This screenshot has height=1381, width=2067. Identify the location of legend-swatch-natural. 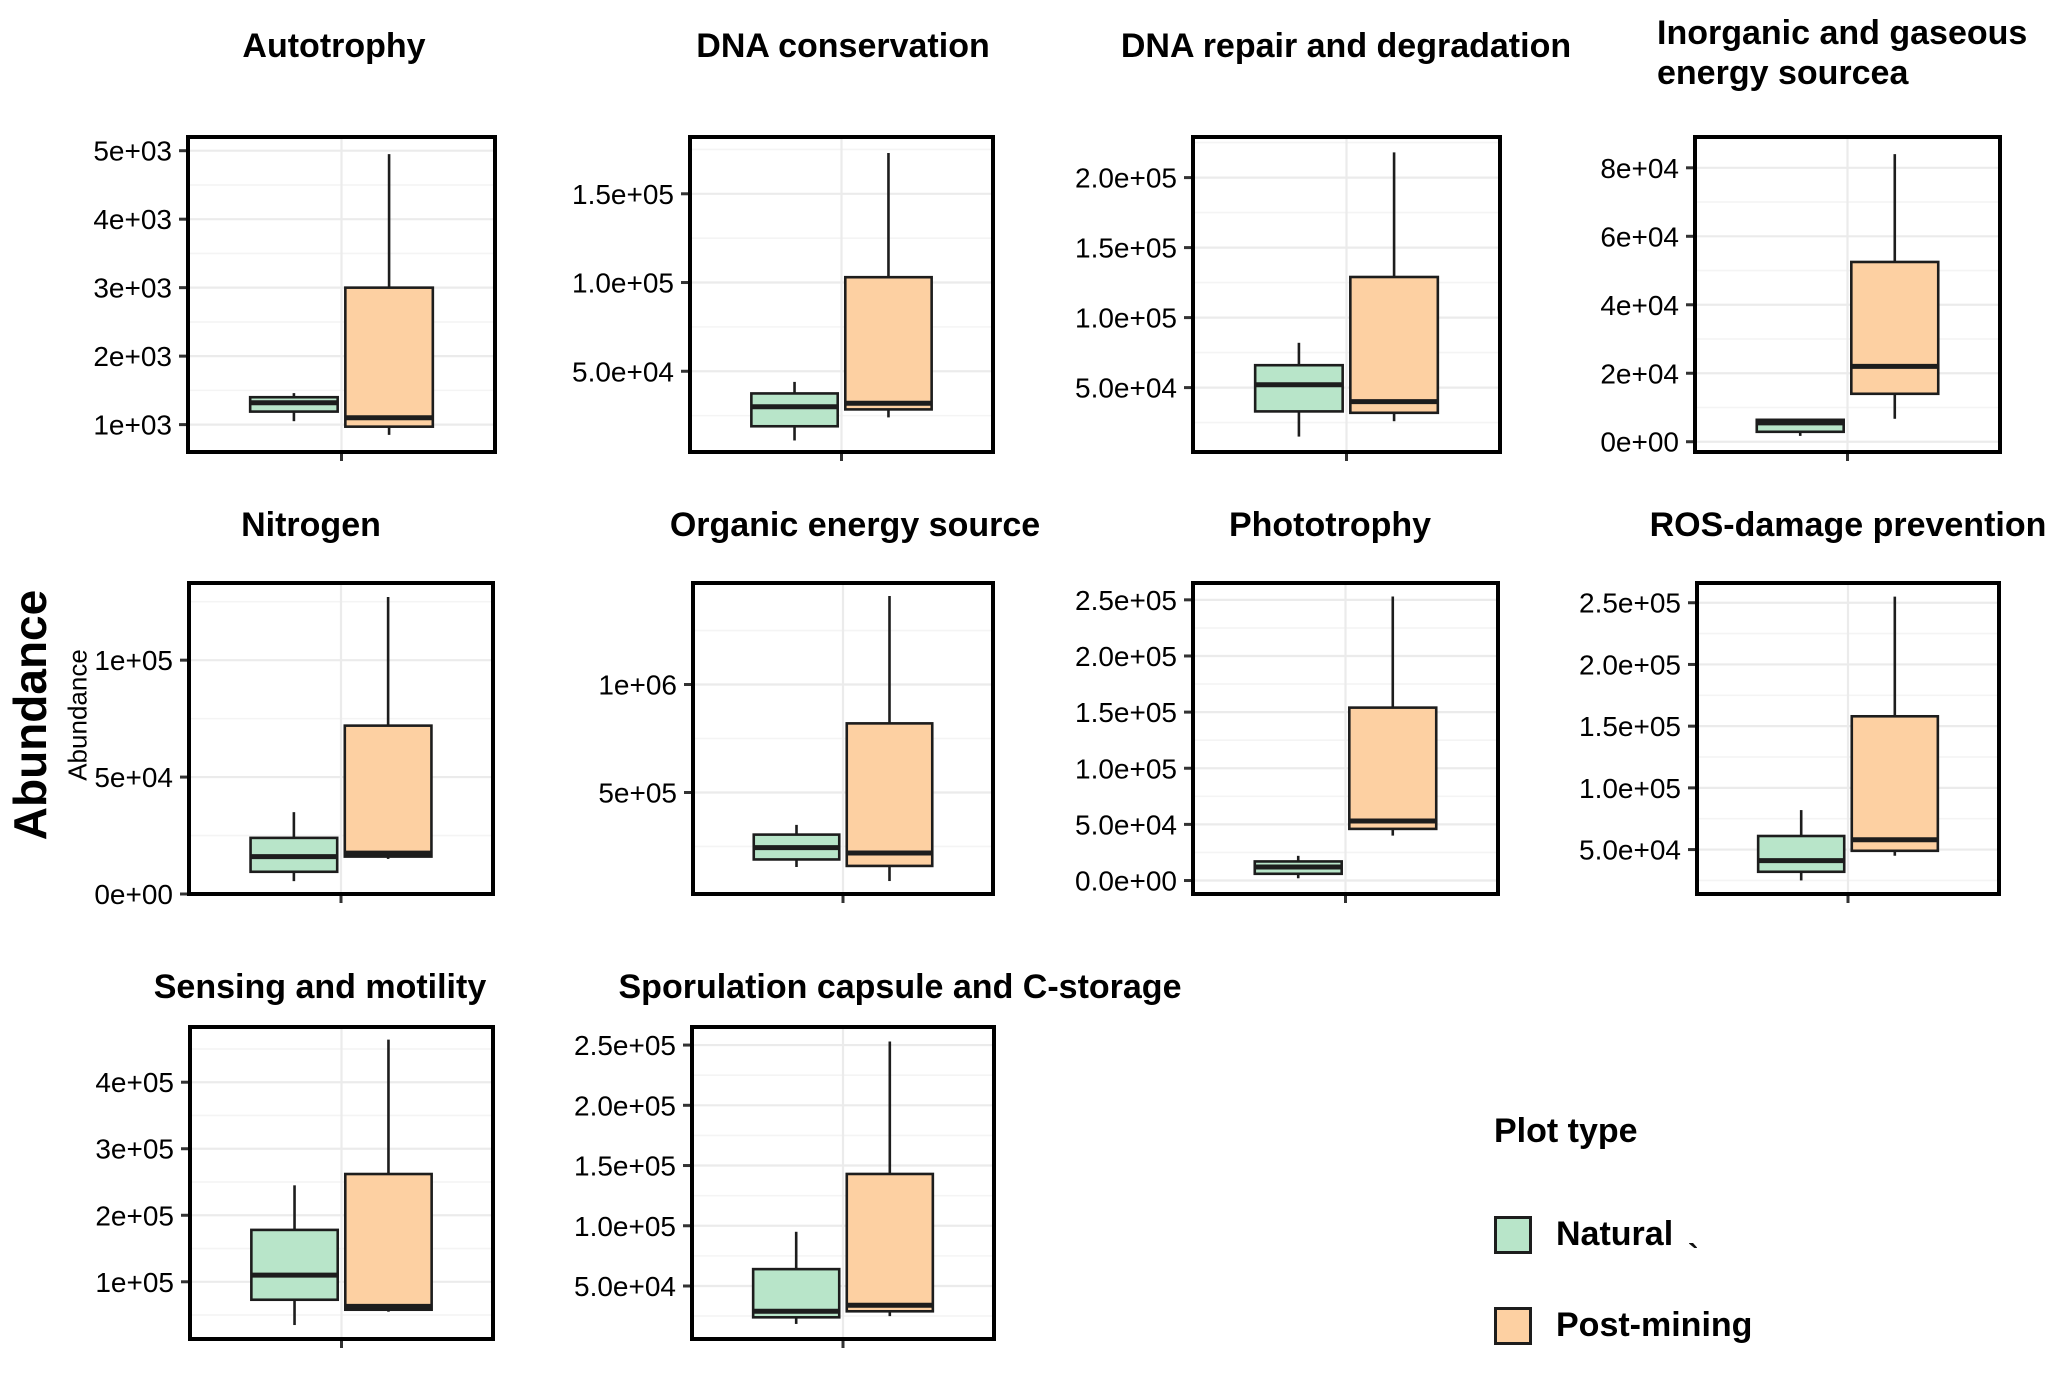
(1513, 1234).